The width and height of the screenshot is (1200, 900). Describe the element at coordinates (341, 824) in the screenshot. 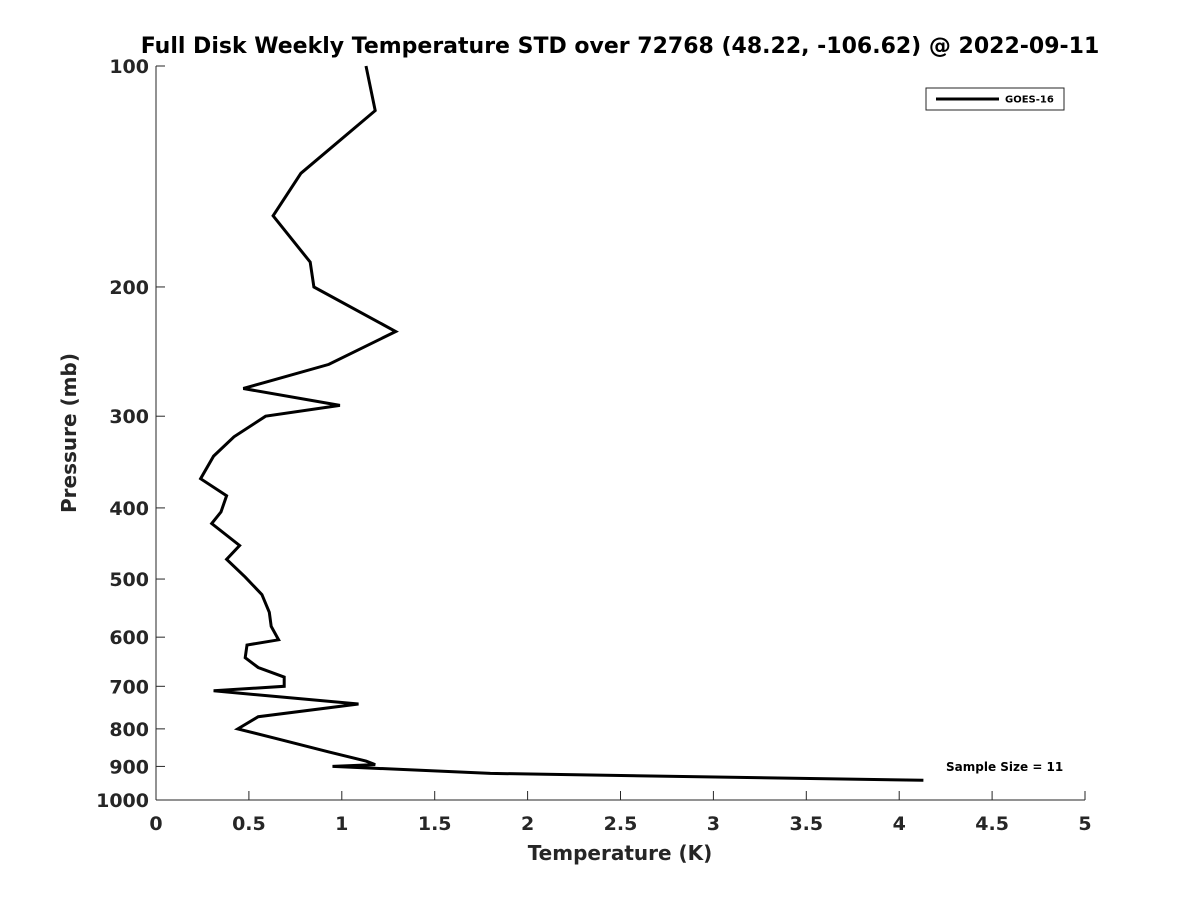

I see `x-tick-label: 1` at that location.